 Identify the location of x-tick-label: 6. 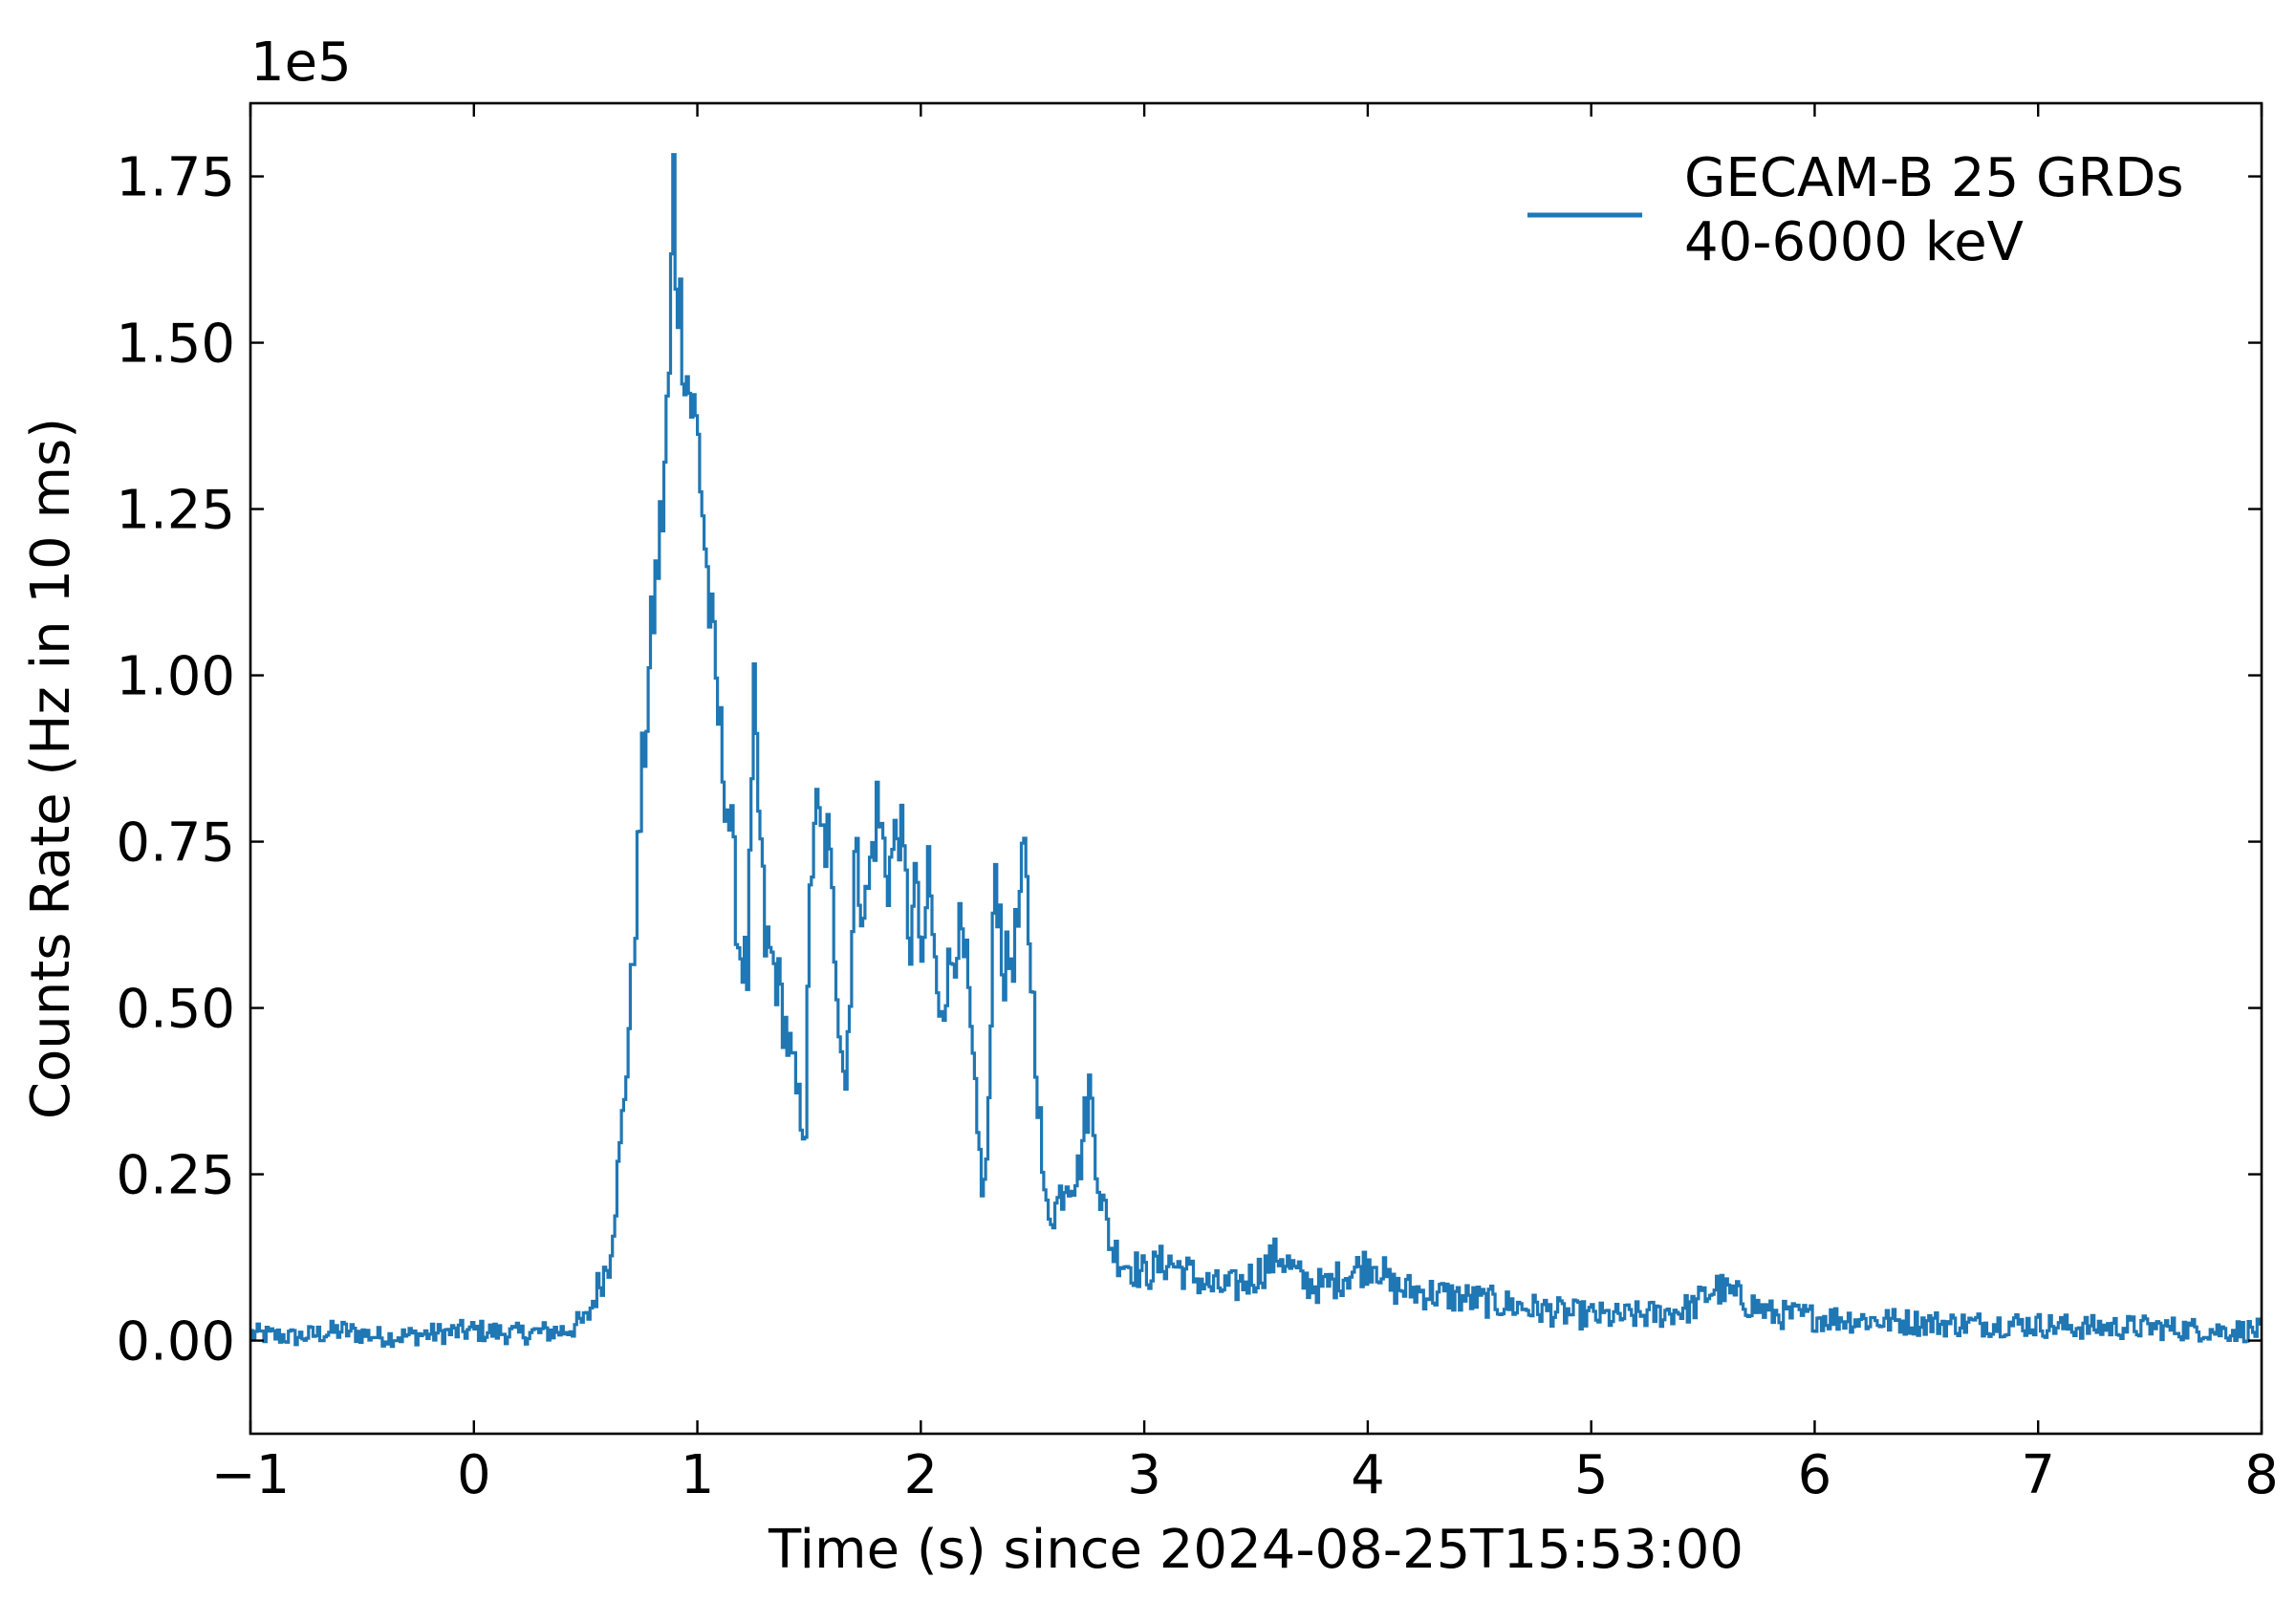
(1815, 1475).